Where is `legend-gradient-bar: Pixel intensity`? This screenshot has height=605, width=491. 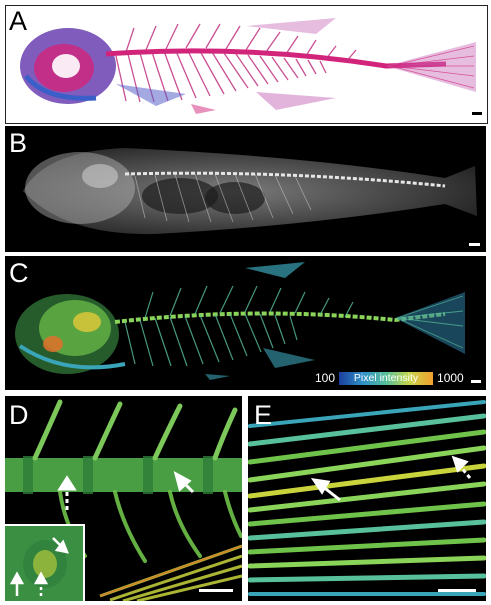 legend-gradient-bar: Pixel intensity is located at coordinates (386, 378).